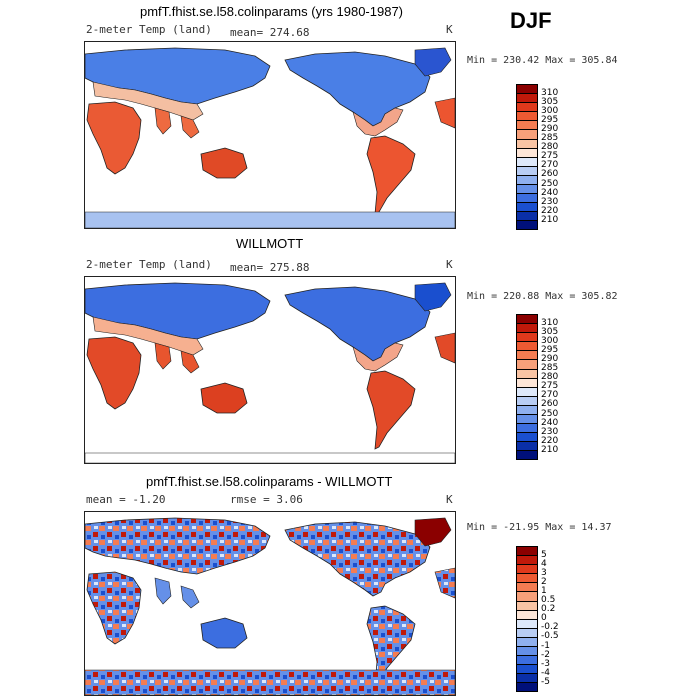 The image size is (700, 700). I want to click on colorbar-tick-label: 230, so click(550, 201).